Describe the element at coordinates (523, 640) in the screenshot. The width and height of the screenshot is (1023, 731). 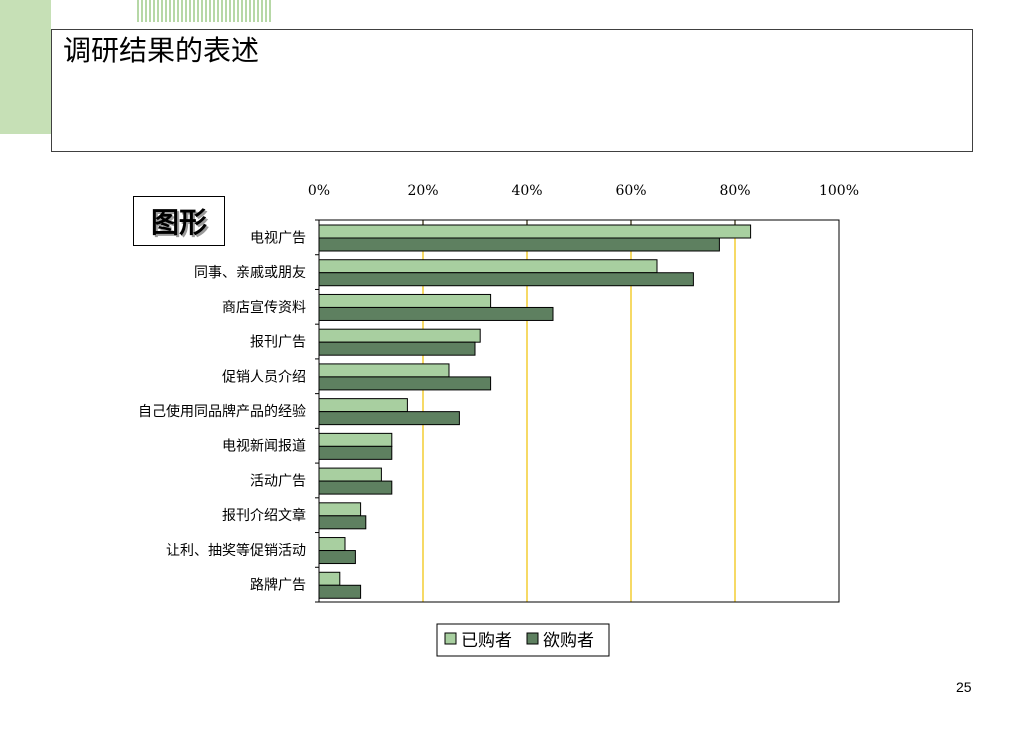
I see `legend-box` at that location.